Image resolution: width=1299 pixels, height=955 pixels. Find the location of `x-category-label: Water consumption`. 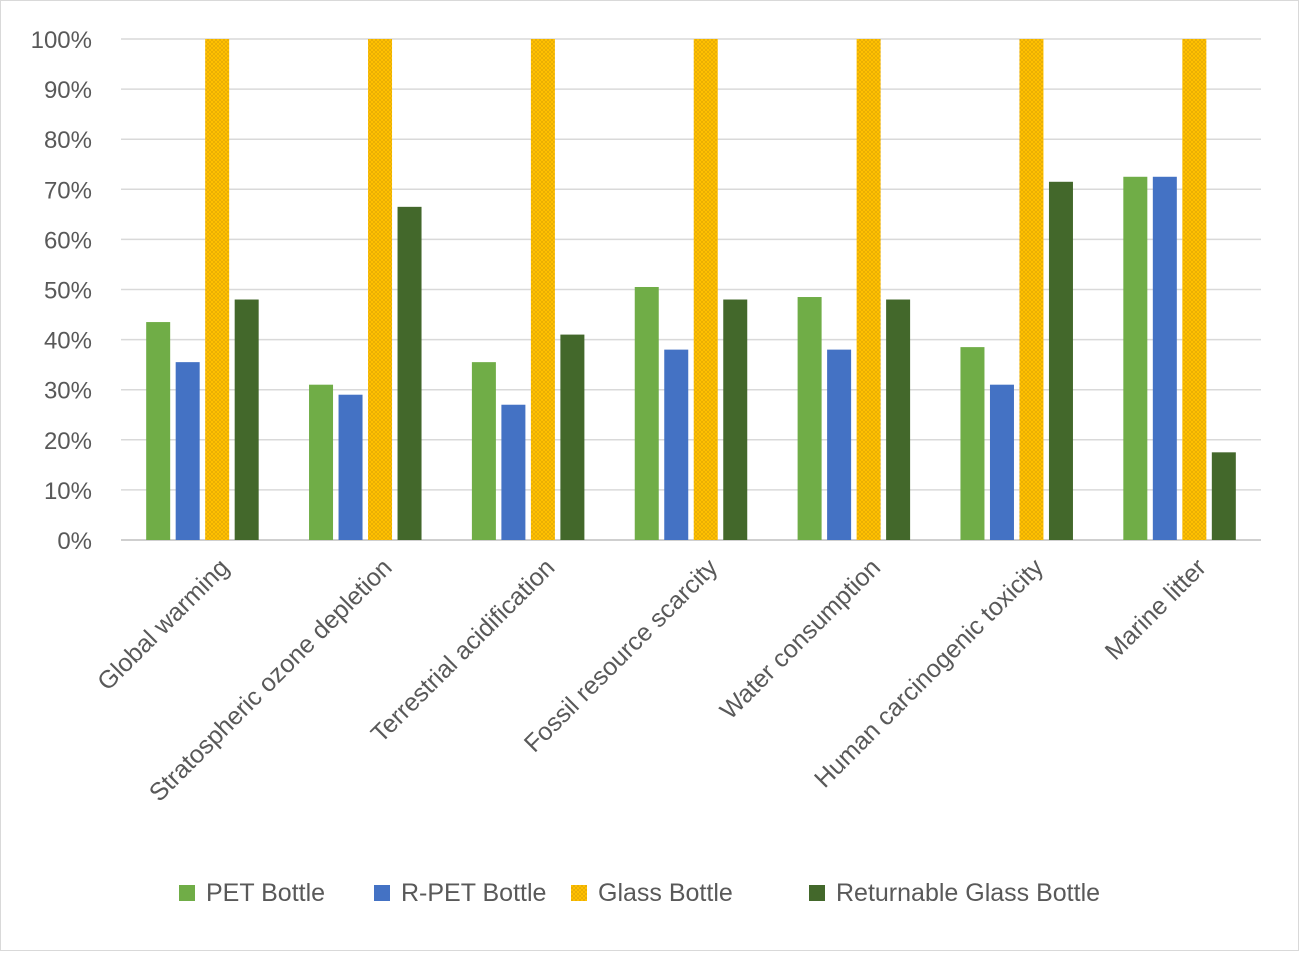

x-category-label: Water consumption is located at coordinates (800, 638).